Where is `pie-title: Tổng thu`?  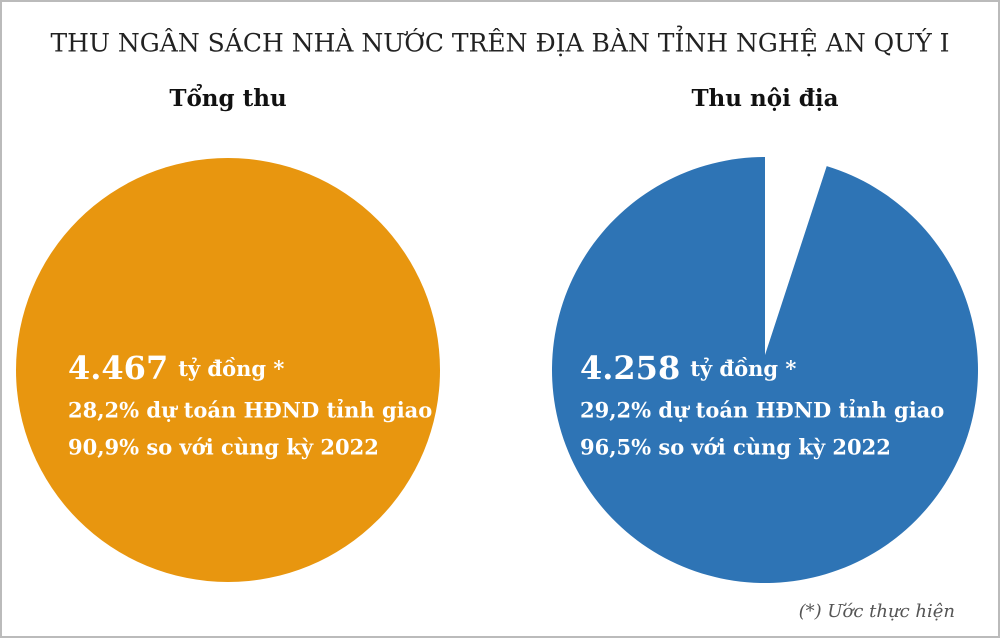
pie-title: Tổng thu is located at coordinates (227, 98).